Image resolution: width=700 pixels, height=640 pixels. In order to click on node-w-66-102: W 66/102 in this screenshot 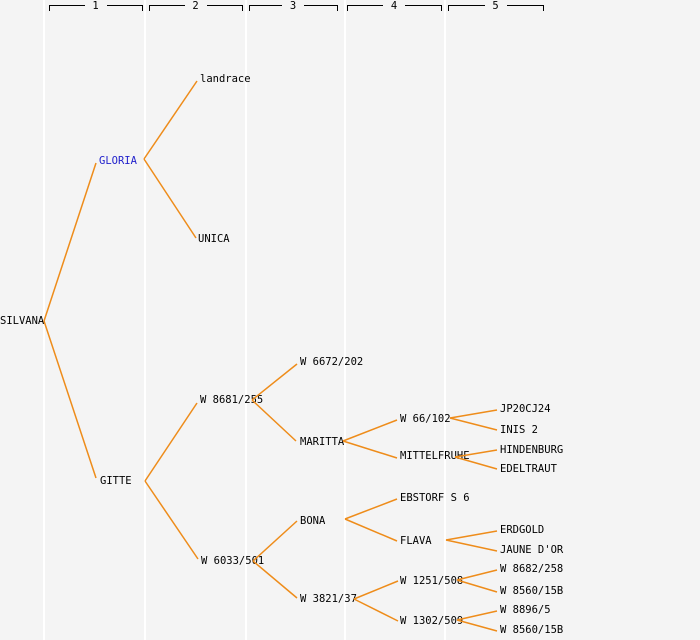, I will do `click(425, 419)`.